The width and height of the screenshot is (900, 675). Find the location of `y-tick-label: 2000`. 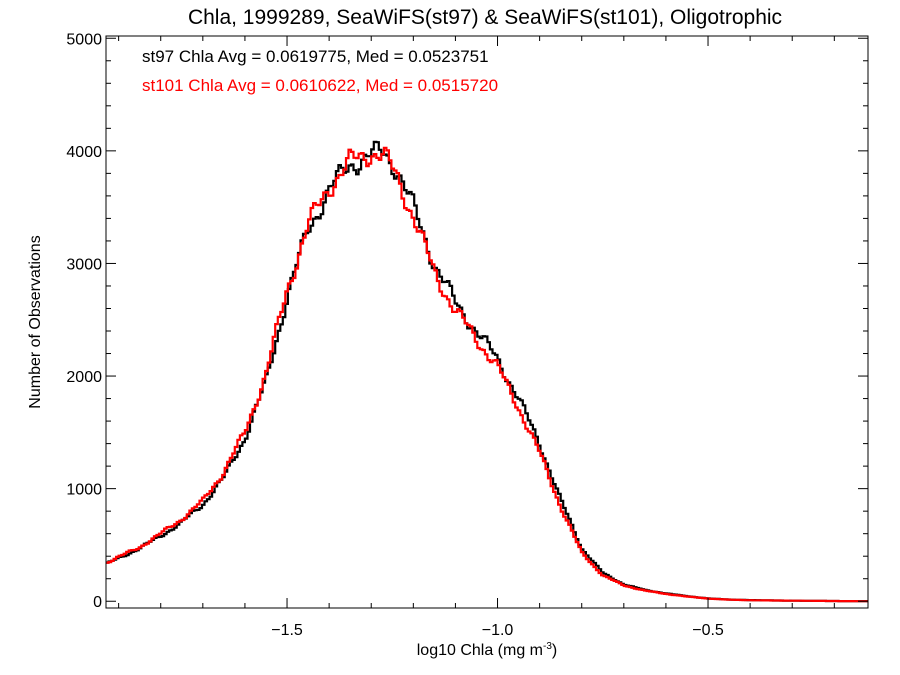

y-tick-label: 2000 is located at coordinates (84, 377).